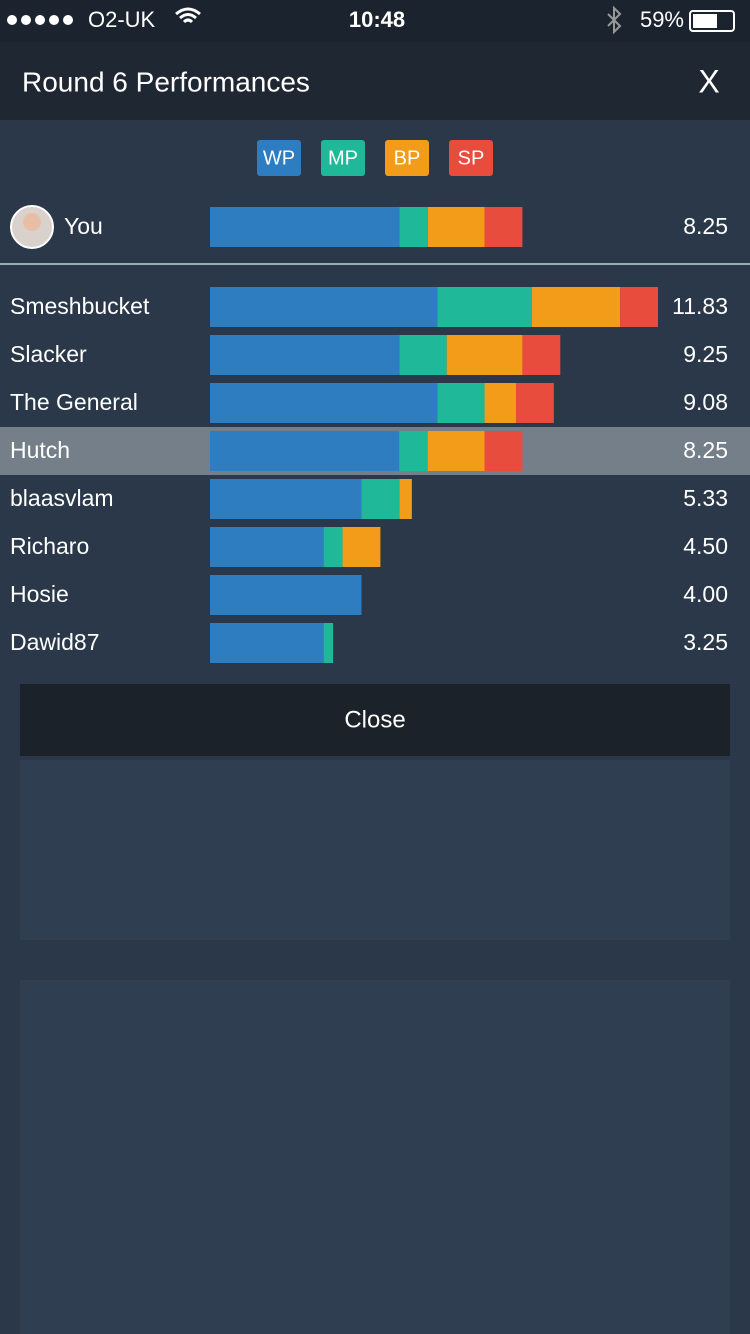 This screenshot has width=750, height=1334. I want to click on legend-label: SP, so click(471, 158).